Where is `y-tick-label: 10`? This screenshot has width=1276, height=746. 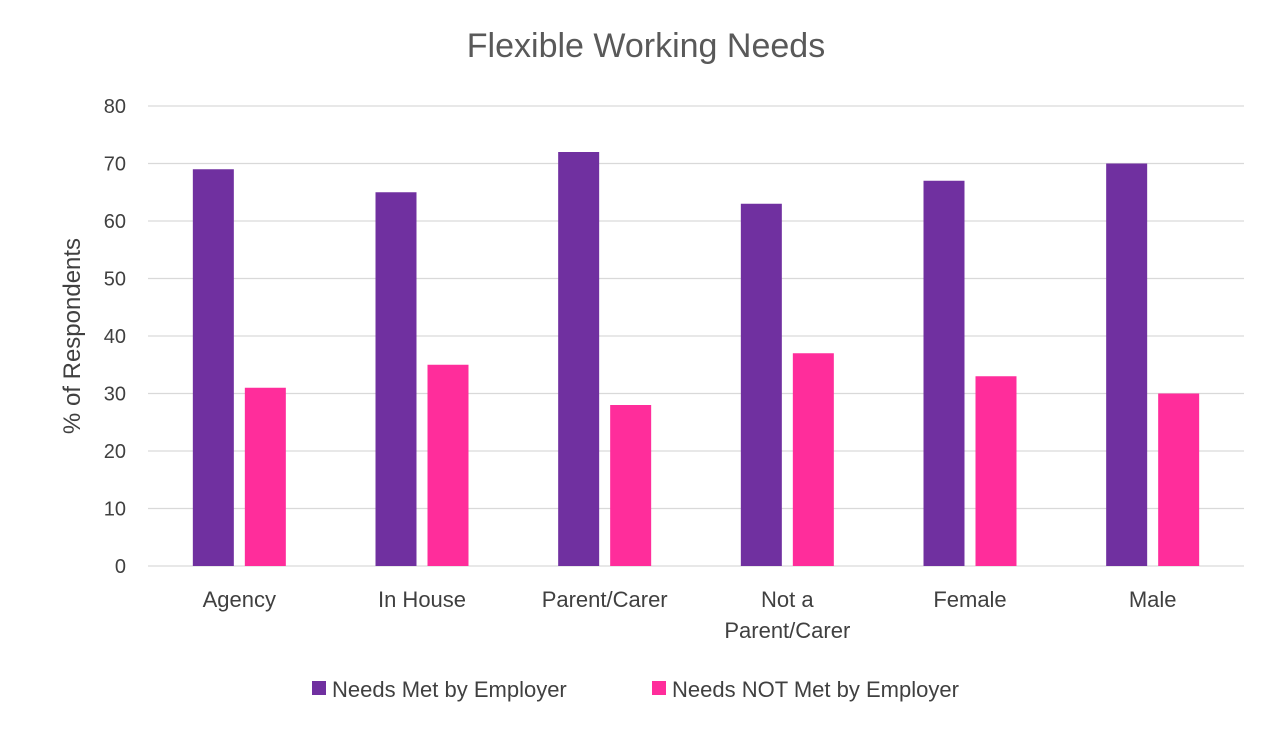 y-tick-label: 10 is located at coordinates (115, 510).